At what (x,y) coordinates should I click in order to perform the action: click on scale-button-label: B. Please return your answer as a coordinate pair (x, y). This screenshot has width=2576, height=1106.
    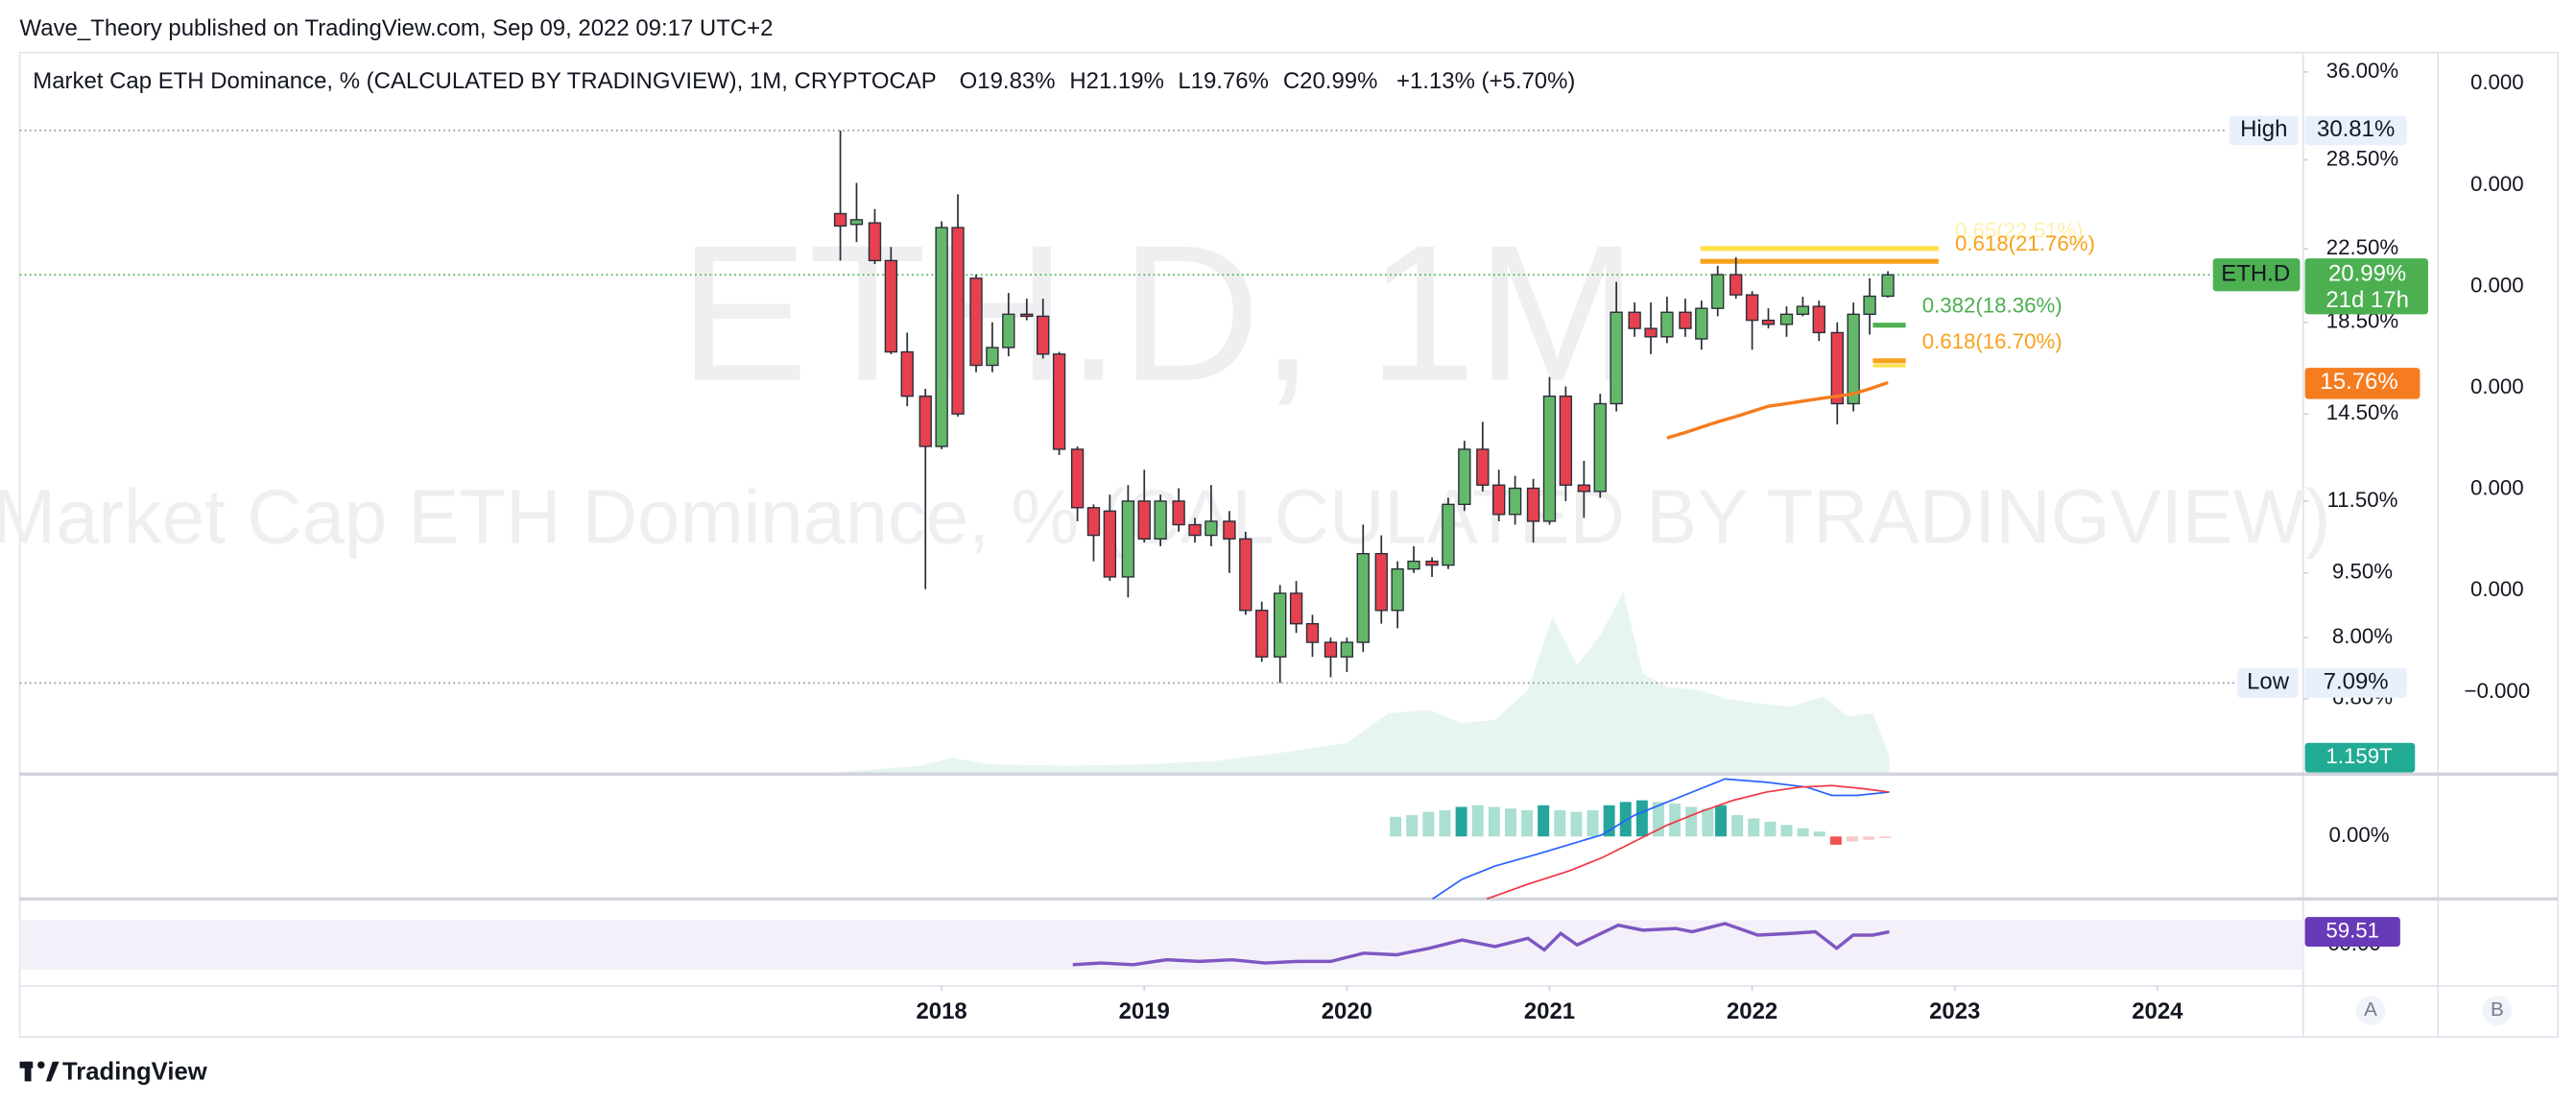
    Looking at the image, I should click on (2497, 1009).